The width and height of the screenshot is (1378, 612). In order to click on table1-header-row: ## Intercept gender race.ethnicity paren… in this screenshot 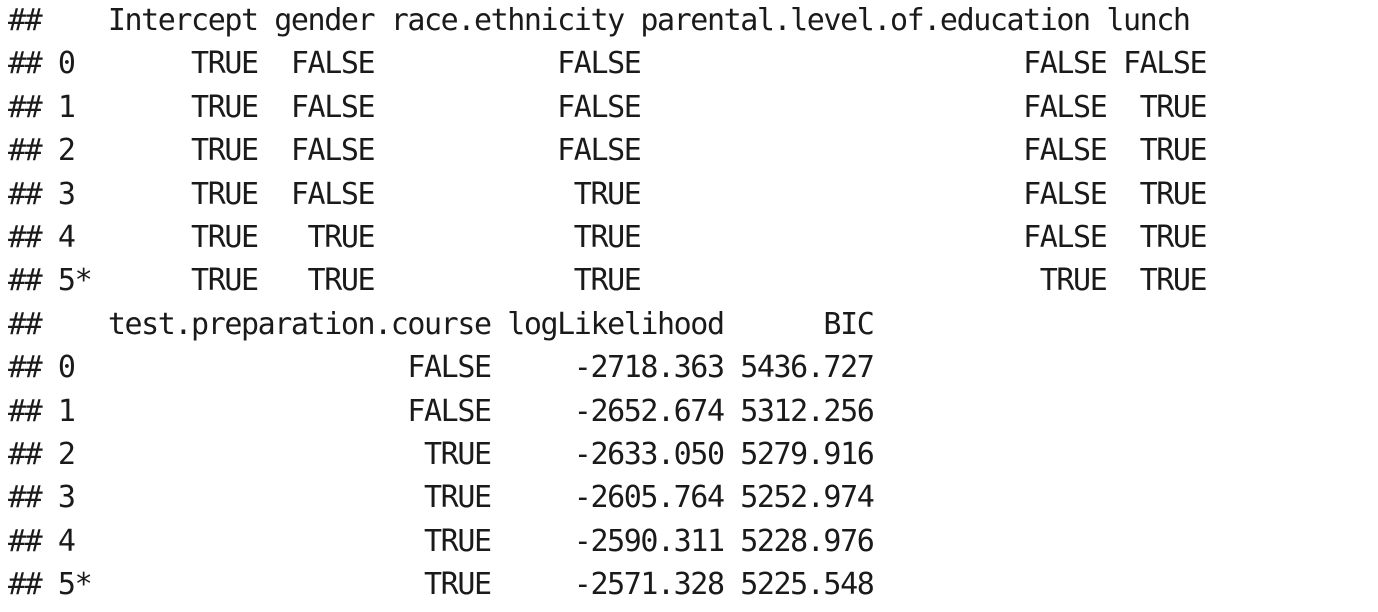, I will do `click(599, 20)`.